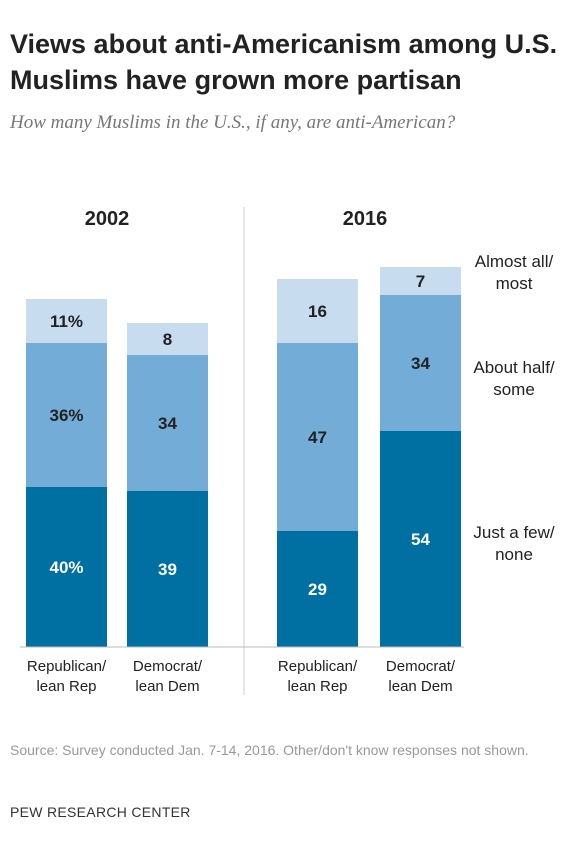 The image size is (585, 850). What do you see at coordinates (100, 812) in the screenshot?
I see `organization-credit: PEW RESEARCH CENTER` at bounding box center [100, 812].